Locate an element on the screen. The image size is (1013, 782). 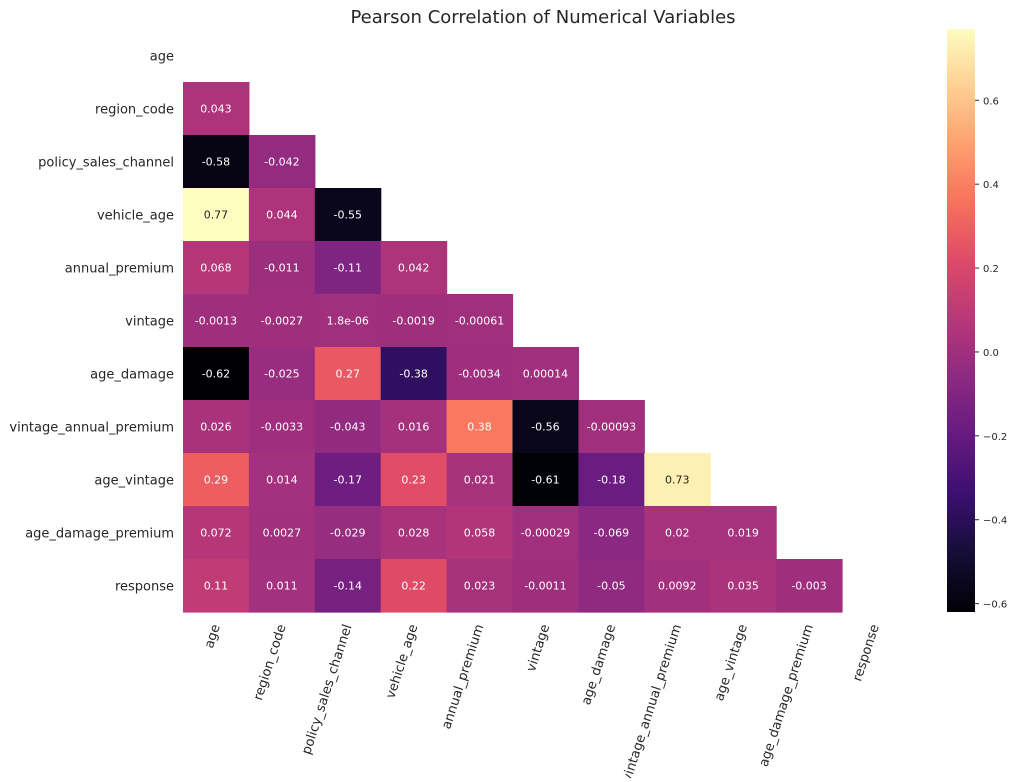
cell-vintage-annual_premium is located at coordinates (480, 321).